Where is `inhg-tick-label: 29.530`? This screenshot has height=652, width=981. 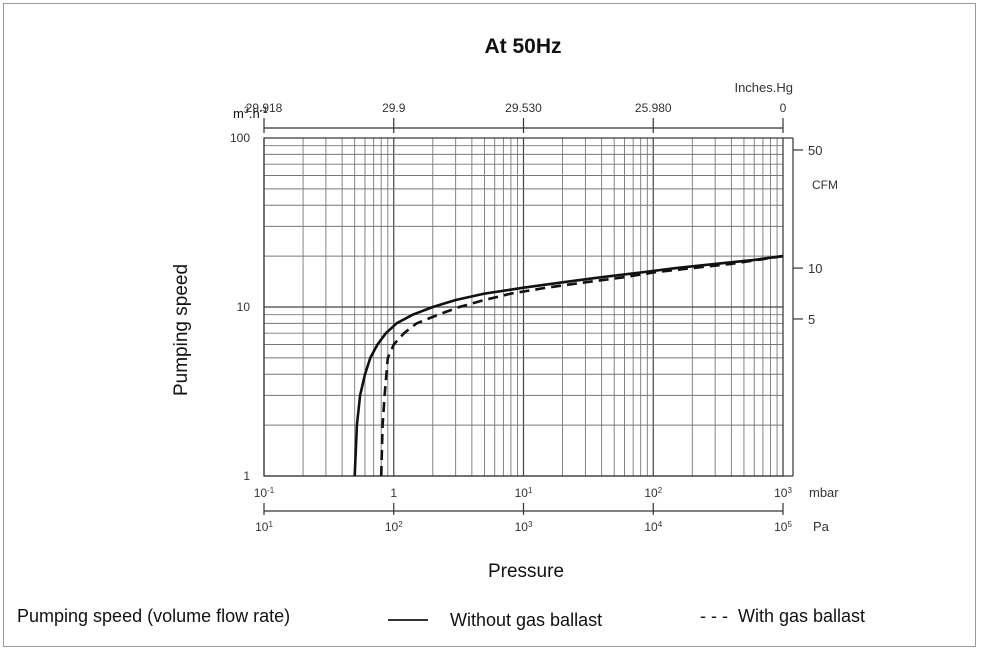 inhg-tick-label: 29.530 is located at coordinates (523, 108).